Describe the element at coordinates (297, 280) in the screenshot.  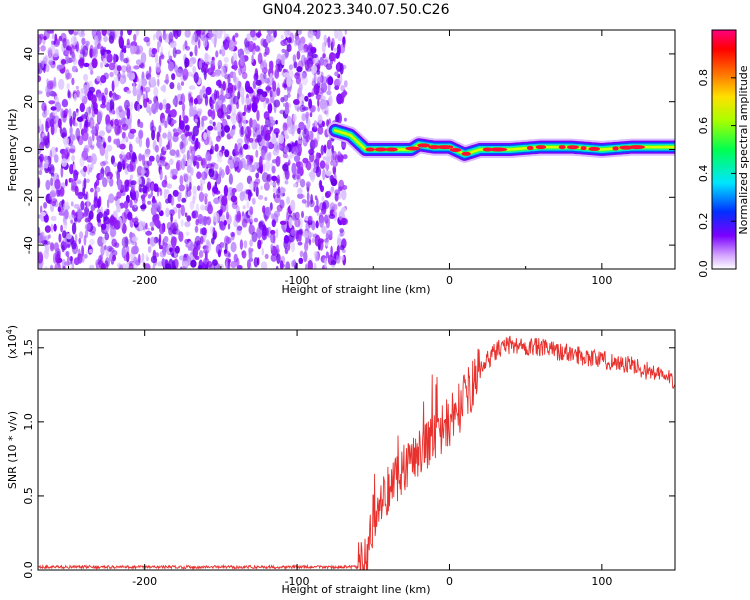
I see `x-tick-label: -100` at that location.